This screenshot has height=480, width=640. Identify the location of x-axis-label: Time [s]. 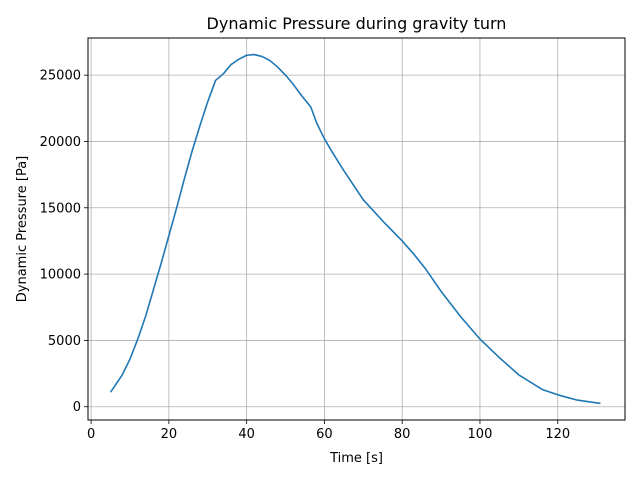
(356, 458).